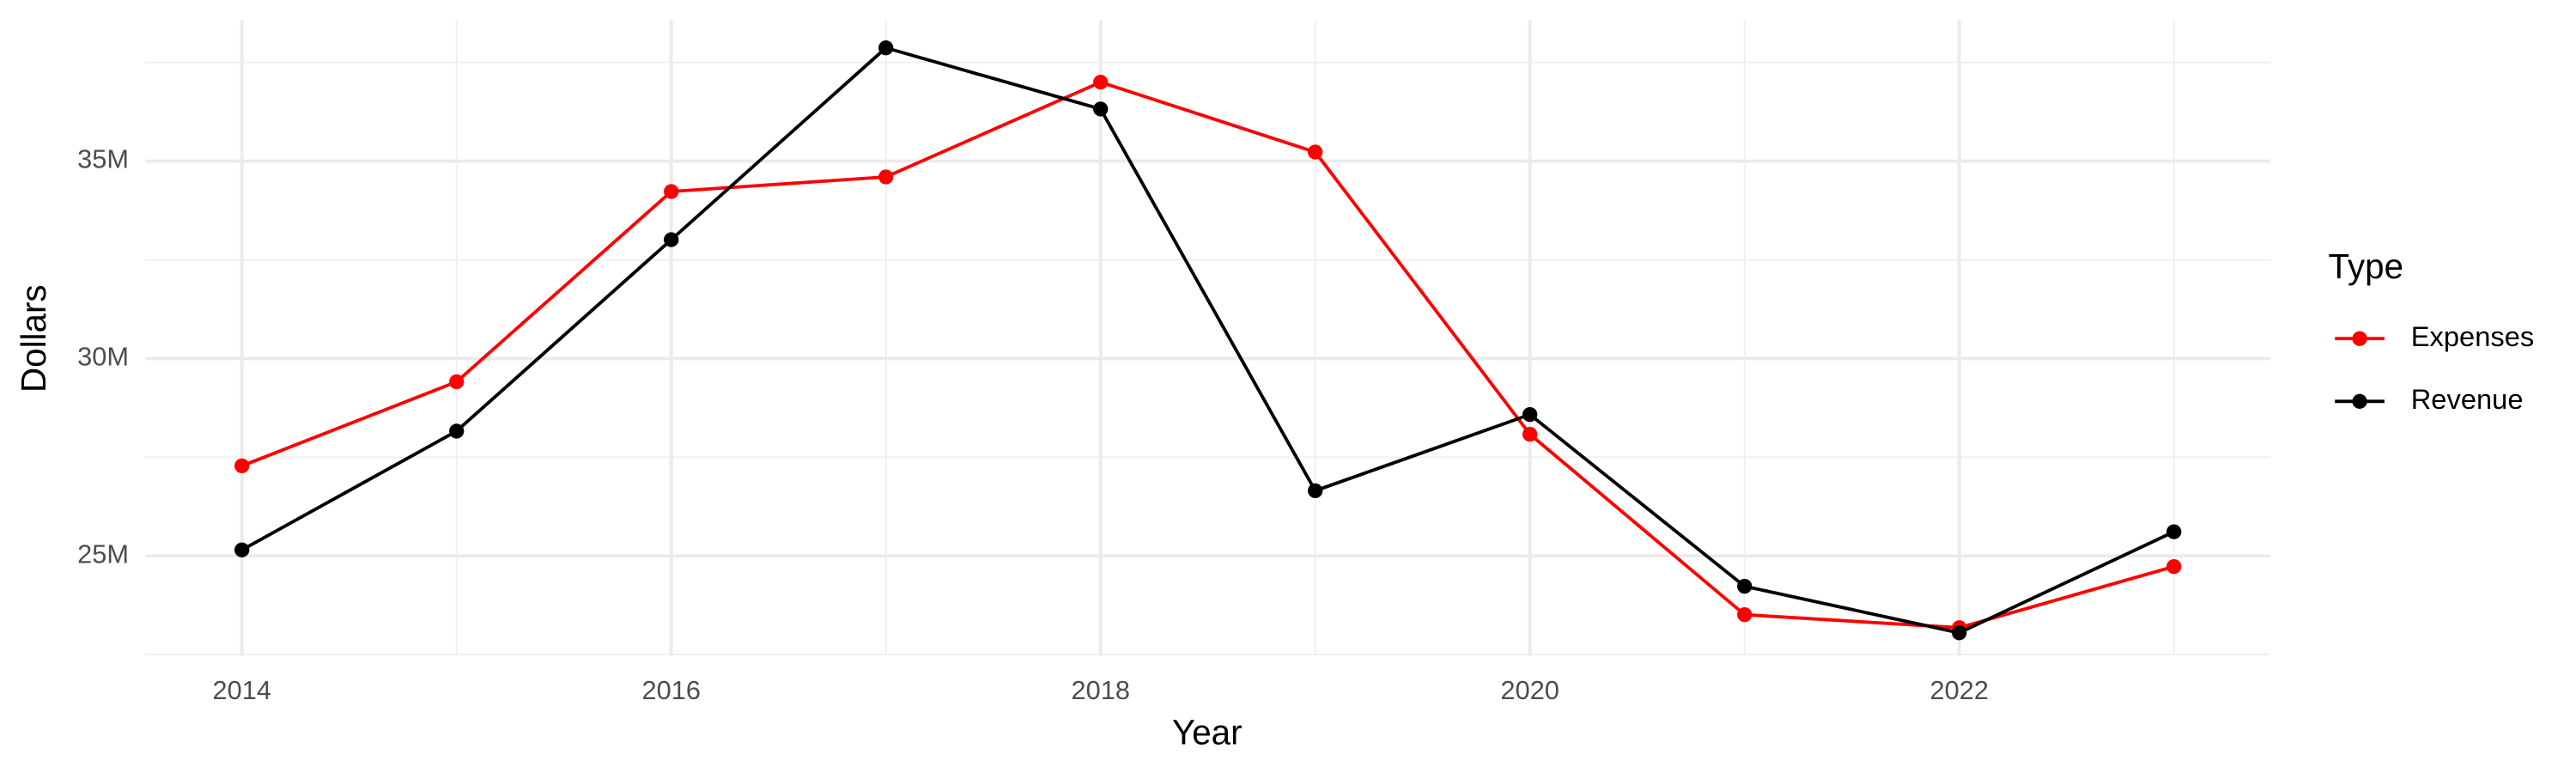 The width and height of the screenshot is (2576, 773). I want to click on y-tick-label: 25M, so click(103, 554).